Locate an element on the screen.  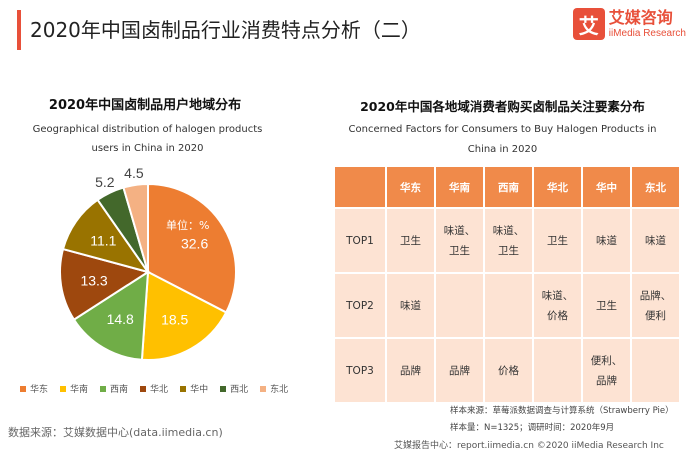
table-cell: 价格 is located at coordinates (508, 370).